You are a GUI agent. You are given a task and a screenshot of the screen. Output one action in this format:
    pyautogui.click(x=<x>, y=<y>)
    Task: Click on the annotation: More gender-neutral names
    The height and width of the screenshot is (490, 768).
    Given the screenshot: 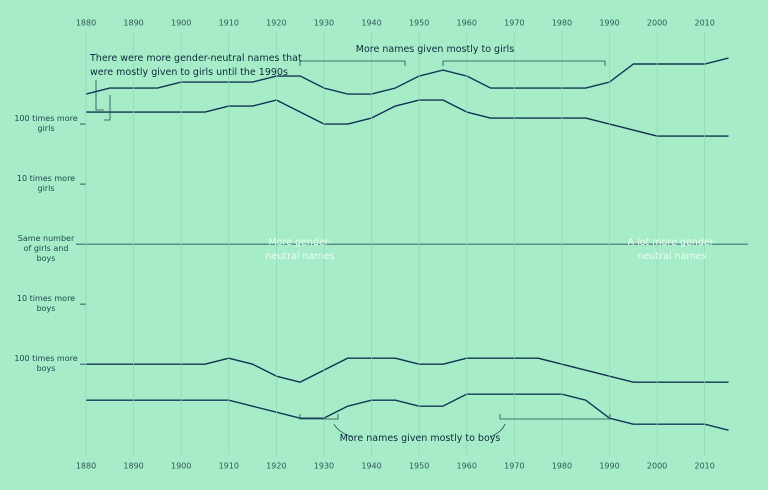 What is the action you would take?
    pyautogui.click(x=300, y=249)
    